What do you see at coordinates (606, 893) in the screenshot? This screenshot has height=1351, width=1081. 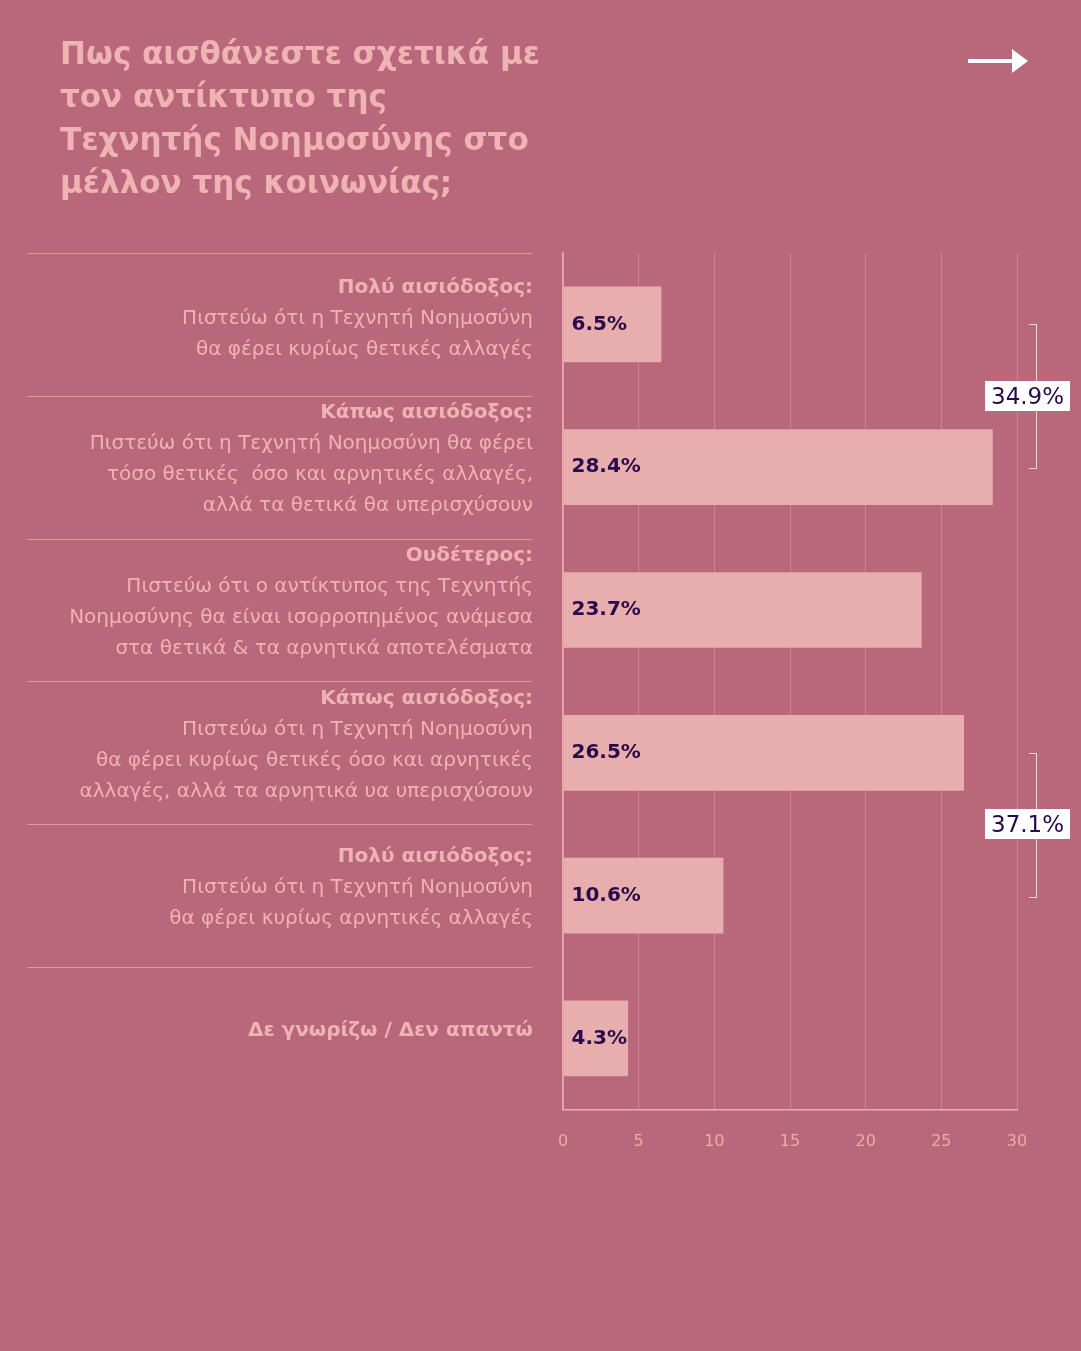 I see `data-label: 10.6%` at bounding box center [606, 893].